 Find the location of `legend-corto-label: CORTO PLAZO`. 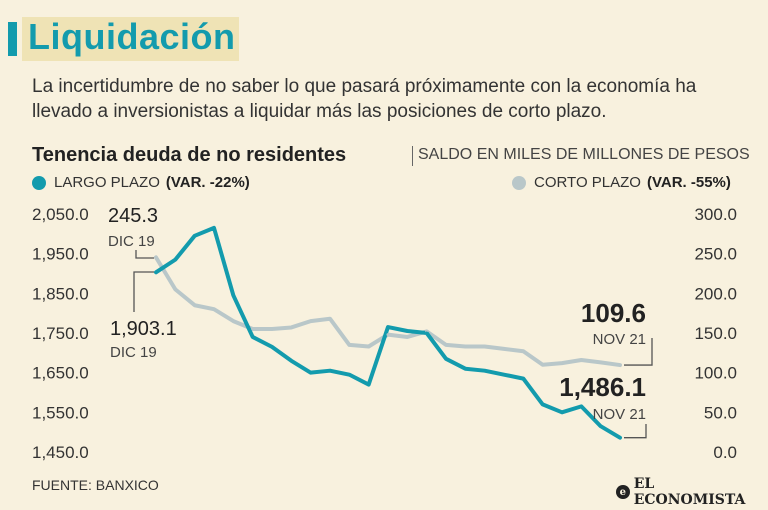

legend-corto-label: CORTO PLAZO is located at coordinates (587, 182).